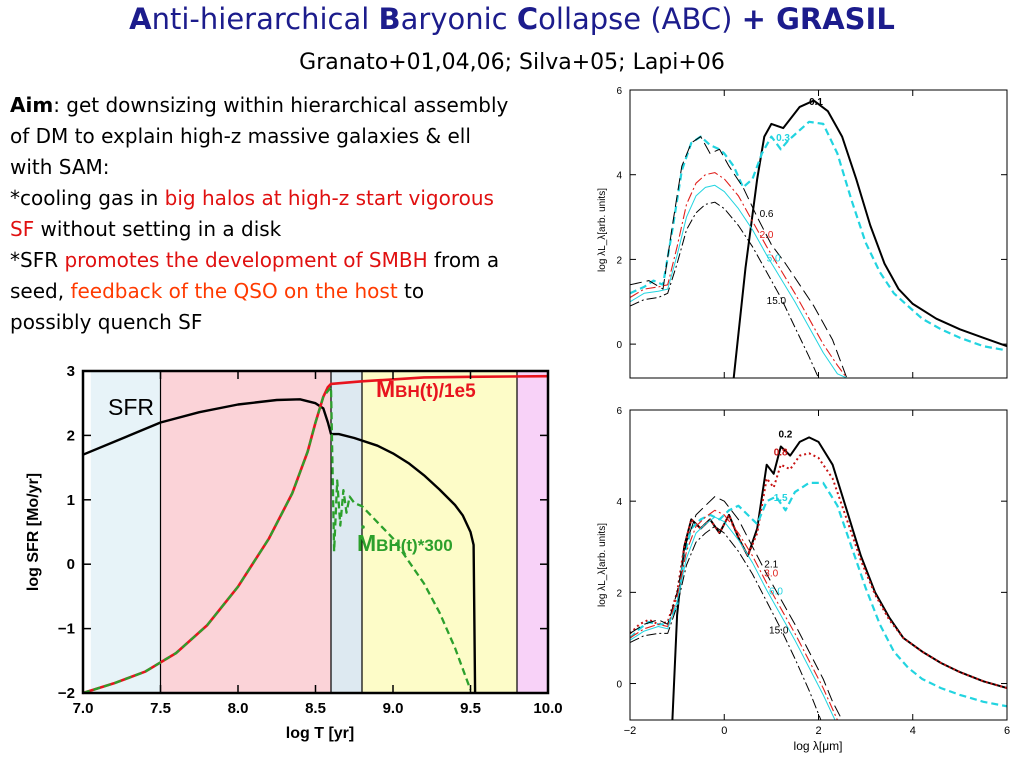 This screenshot has width=1024, height=768. What do you see at coordinates (246, 260) in the screenshot?
I see `aim-line-6-b: promotes the development of SMBH` at bounding box center [246, 260].